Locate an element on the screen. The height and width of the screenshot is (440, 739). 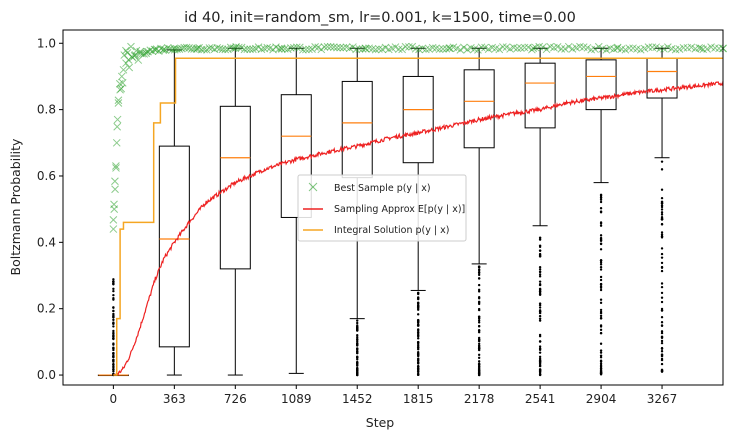
legend-label-sampling-approx: Sampling Approx E[p(y | x)] is located at coordinates (399, 209).